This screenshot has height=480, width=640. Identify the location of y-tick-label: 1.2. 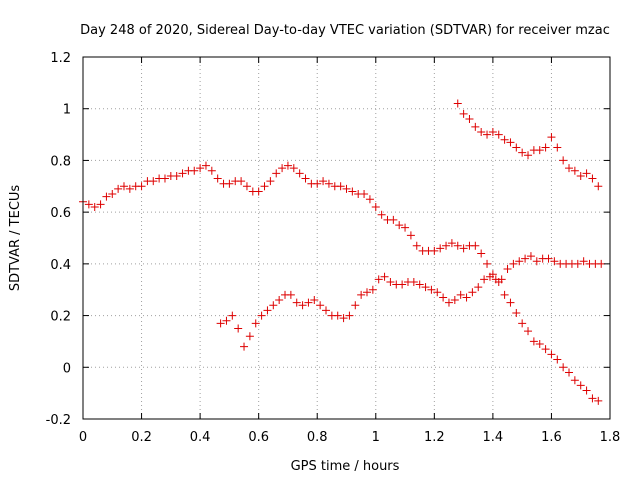
(60, 58).